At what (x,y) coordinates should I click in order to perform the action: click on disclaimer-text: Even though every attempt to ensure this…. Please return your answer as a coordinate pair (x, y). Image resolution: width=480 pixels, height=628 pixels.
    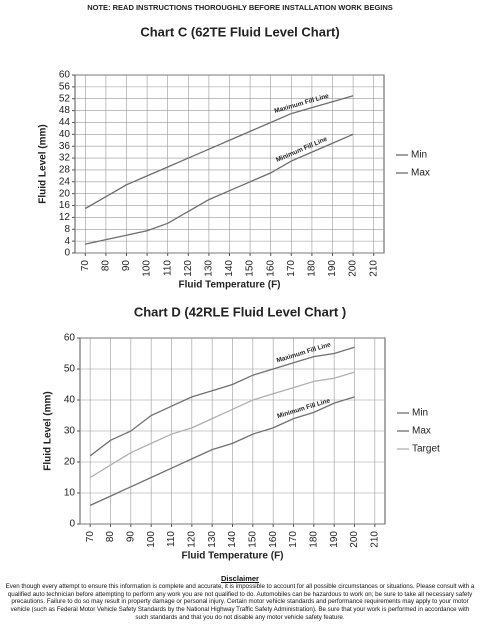
    Looking at the image, I should click on (240, 602).